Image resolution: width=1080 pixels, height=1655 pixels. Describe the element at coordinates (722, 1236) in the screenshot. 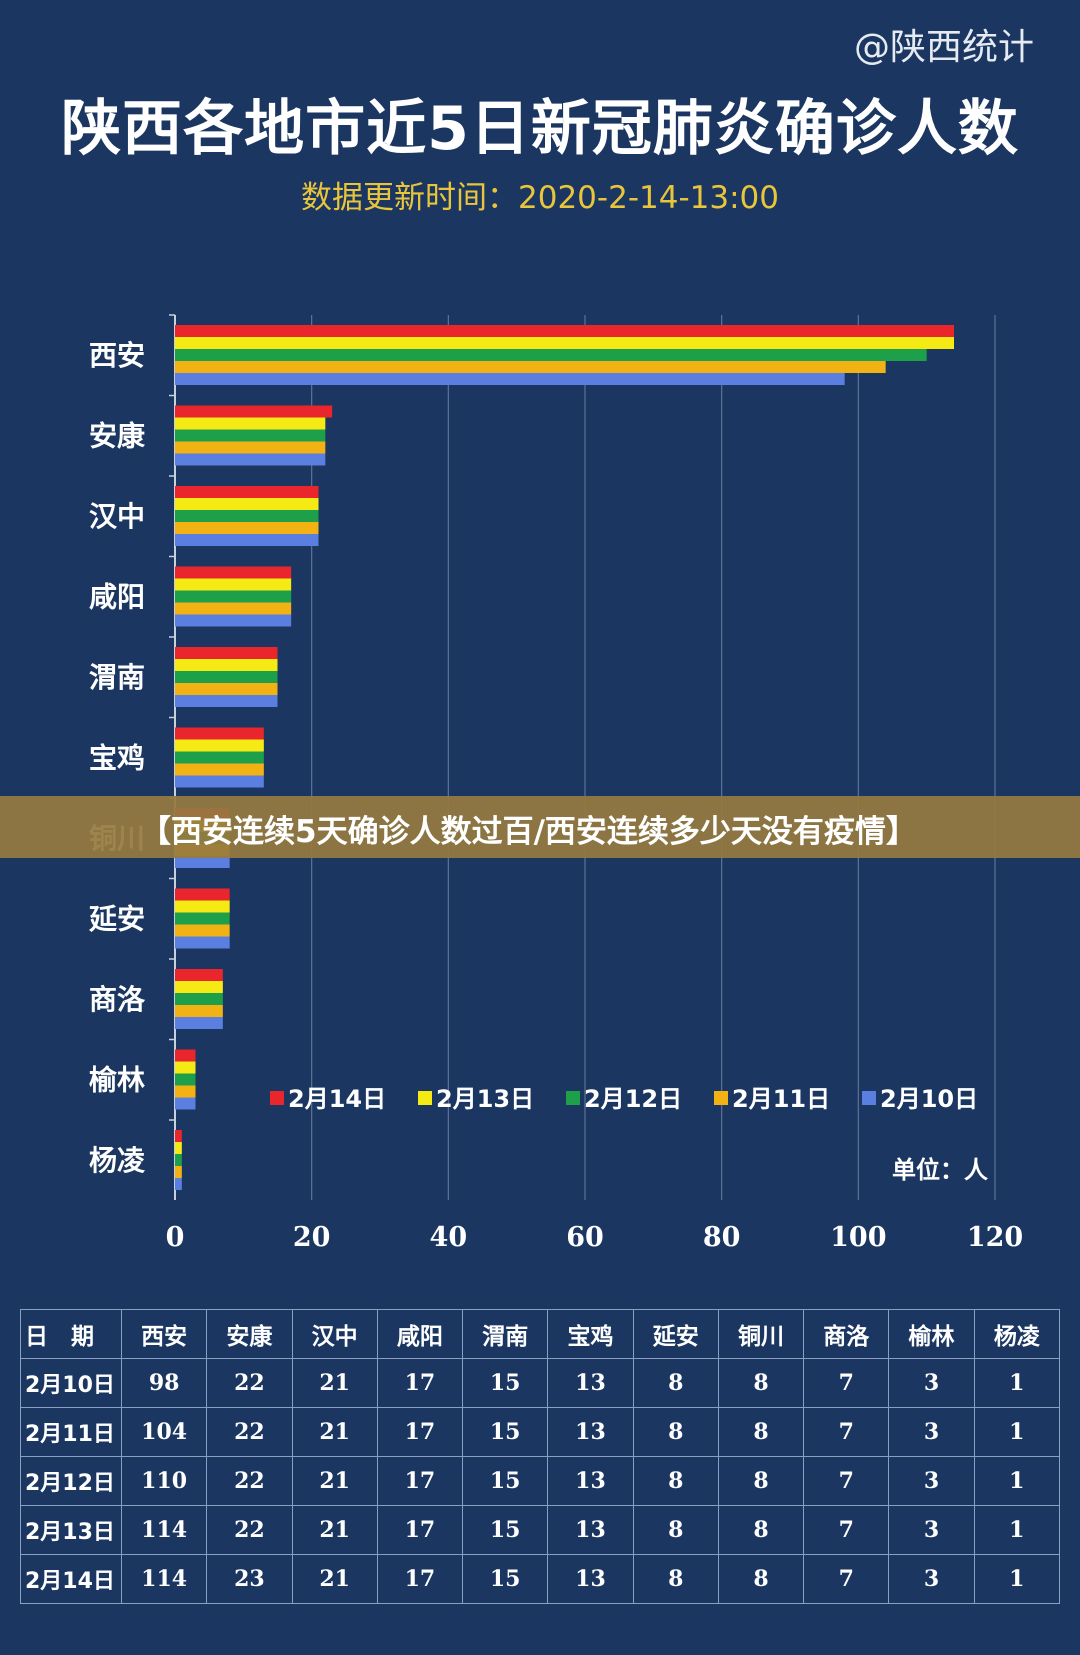

I see `x-tick-label: 80` at that location.